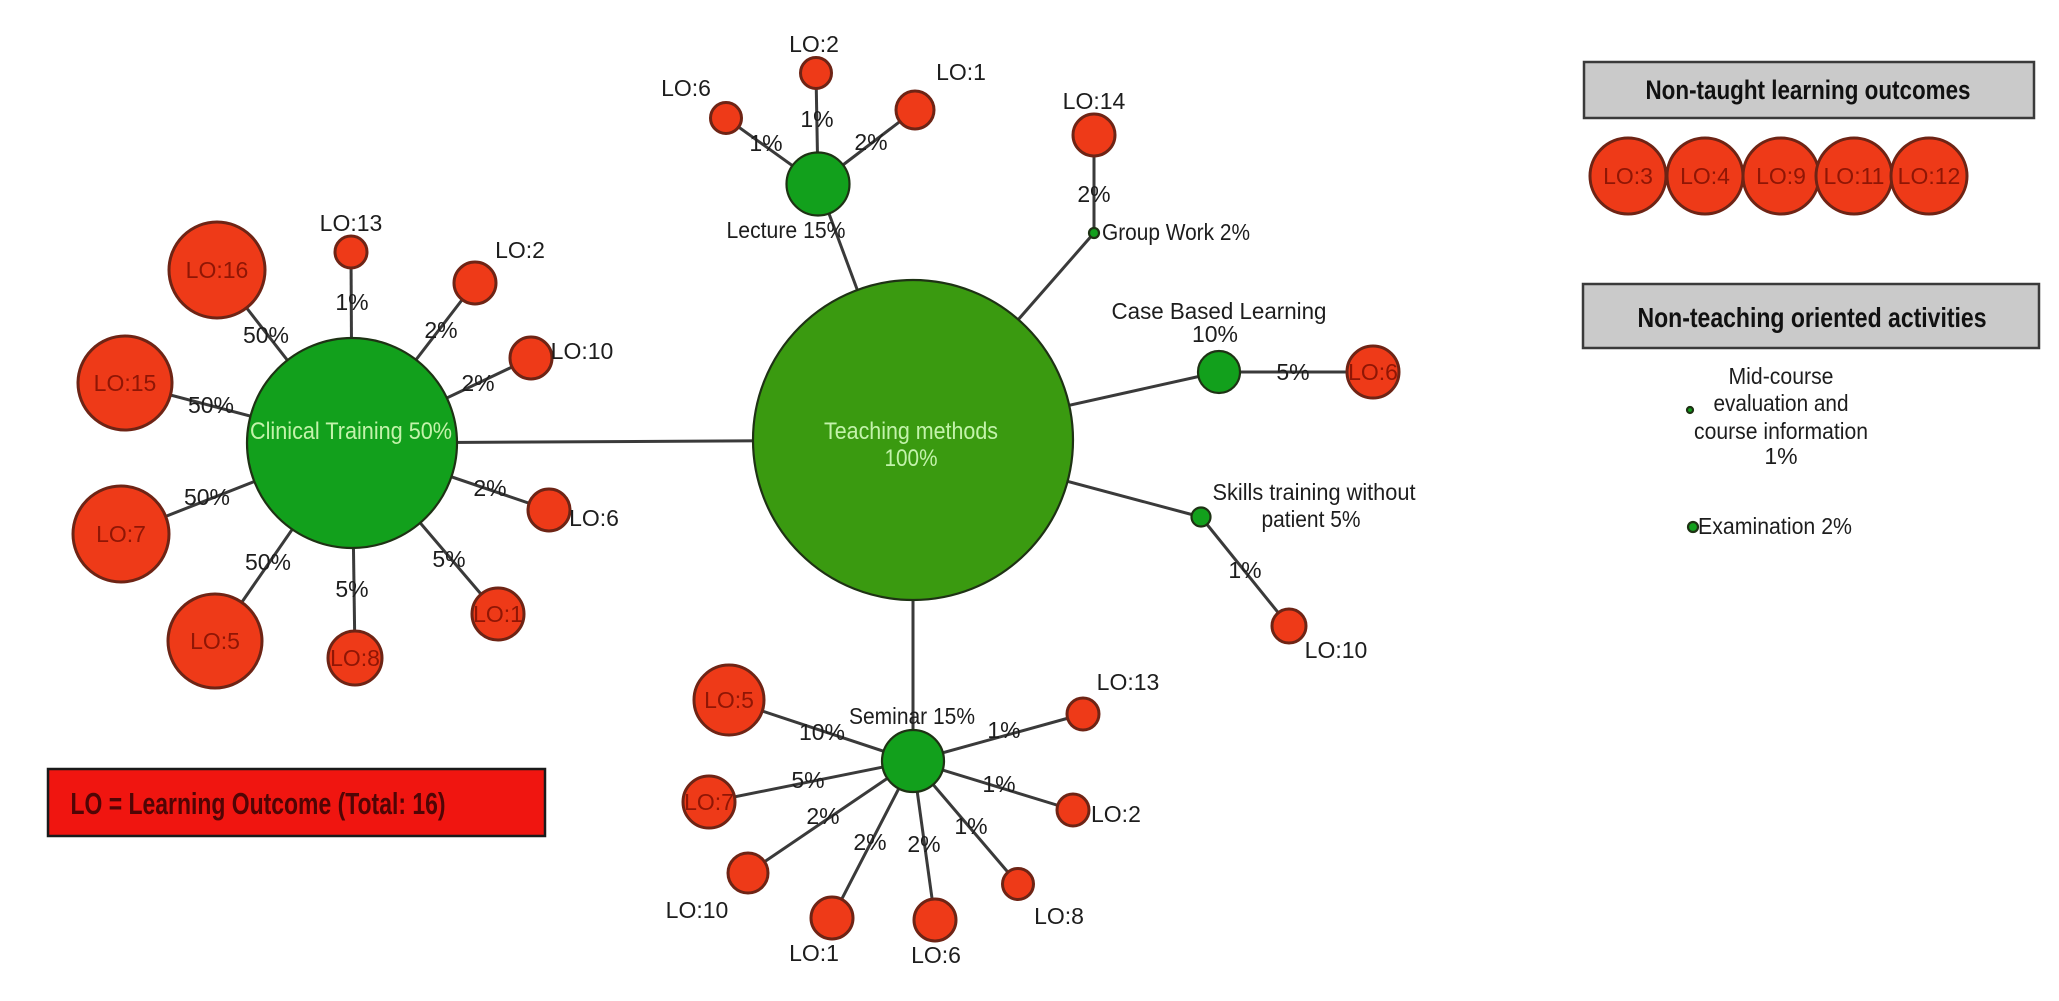 This screenshot has width=2059, height=1001. What do you see at coordinates (351, 431) in the screenshot?
I see `svg-text: Clinical Training 50%` at bounding box center [351, 431].